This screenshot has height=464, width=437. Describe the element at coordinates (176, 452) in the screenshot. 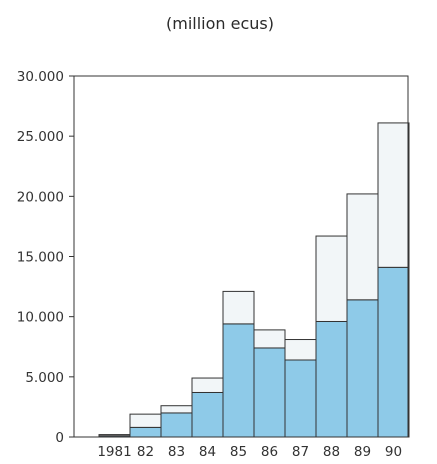

I see `x-tick-label: 83` at that location.